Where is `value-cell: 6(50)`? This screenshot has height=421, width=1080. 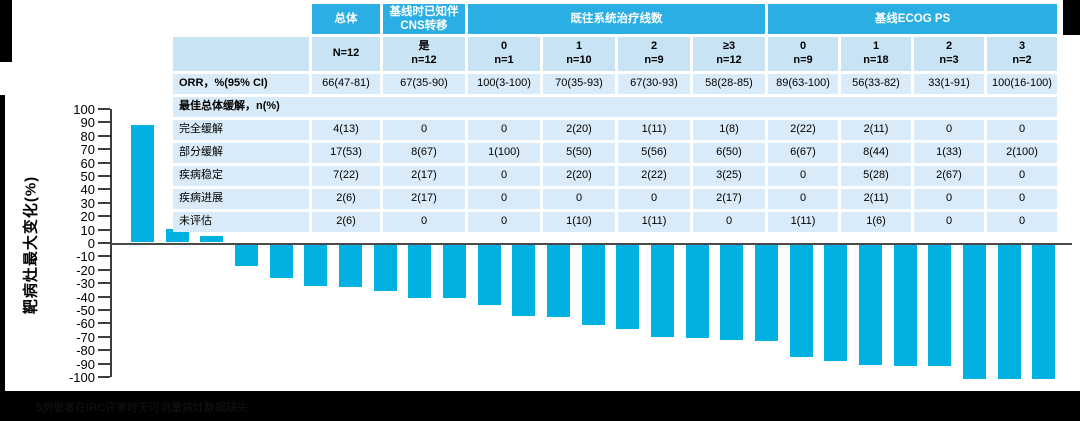 value-cell: 6(50) is located at coordinates (729, 153).